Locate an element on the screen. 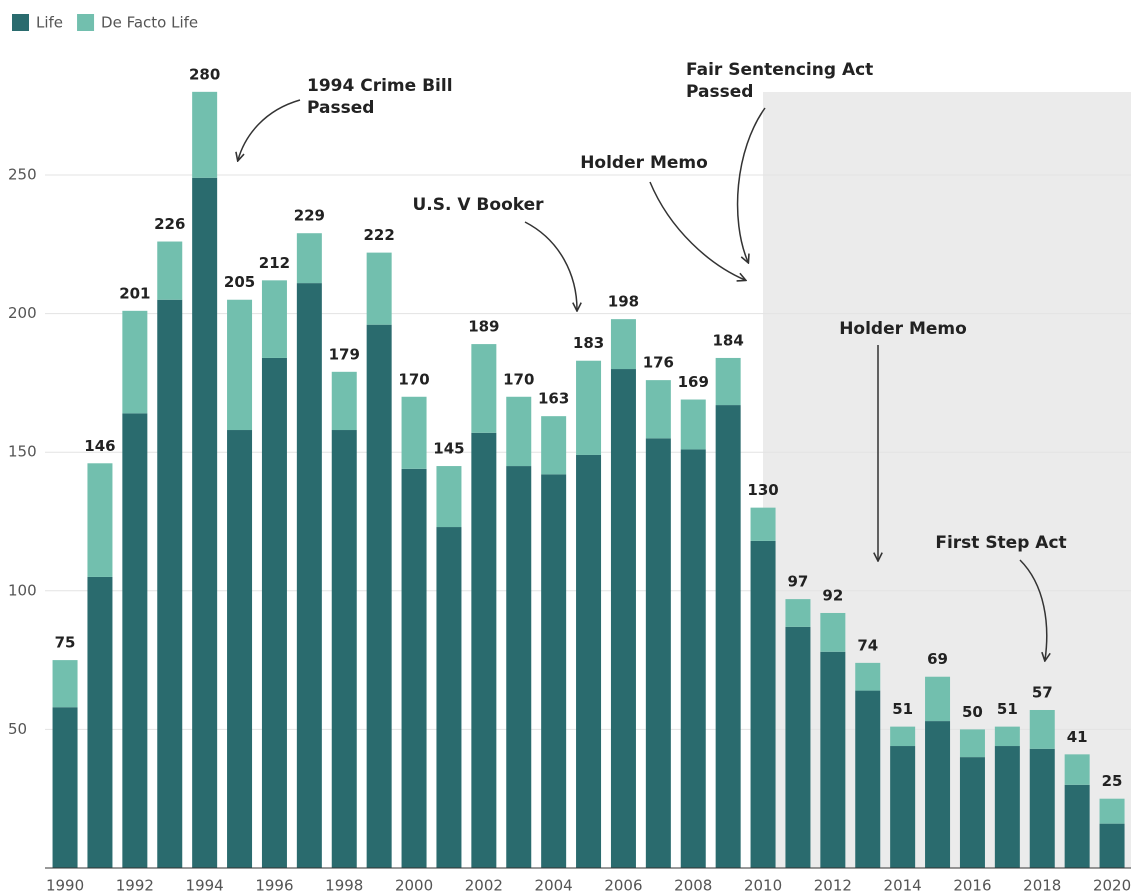 Image resolution: width=1131 pixels, height=894 pixels. x-tick-label: 2014 is located at coordinates (903, 885).